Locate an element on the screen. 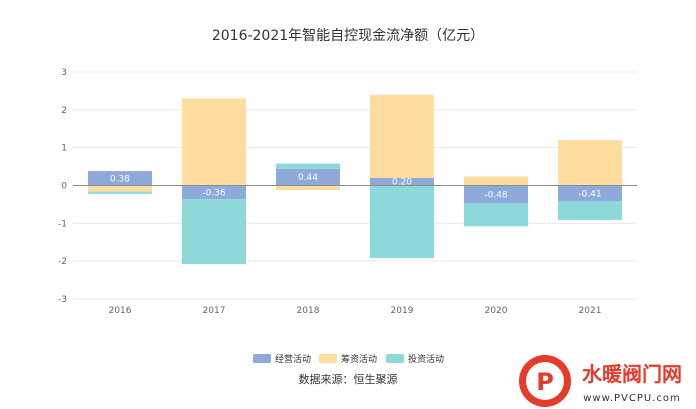 This screenshot has width=696, height=409. bar-投资活动-2017 is located at coordinates (214, 232).